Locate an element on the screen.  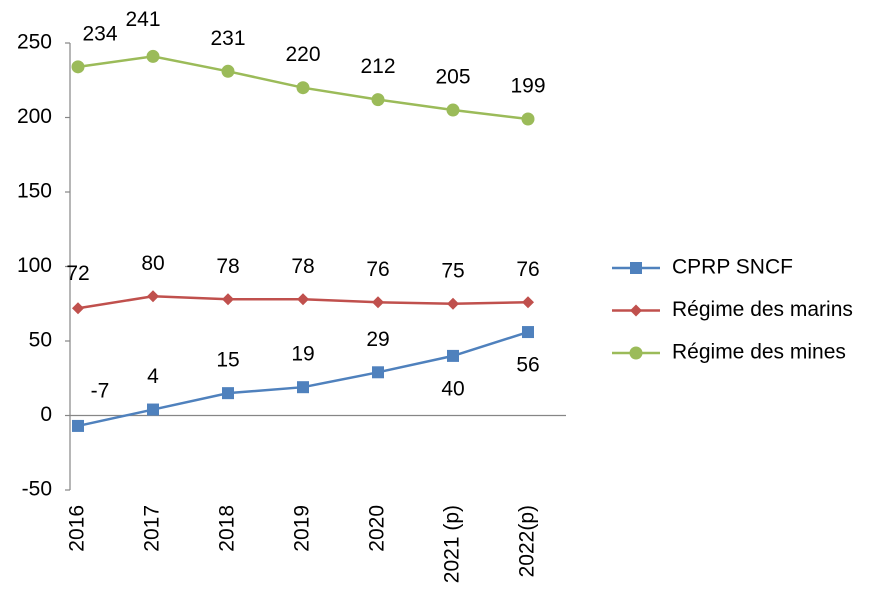
data-label: 234 is located at coordinates (99, 33).